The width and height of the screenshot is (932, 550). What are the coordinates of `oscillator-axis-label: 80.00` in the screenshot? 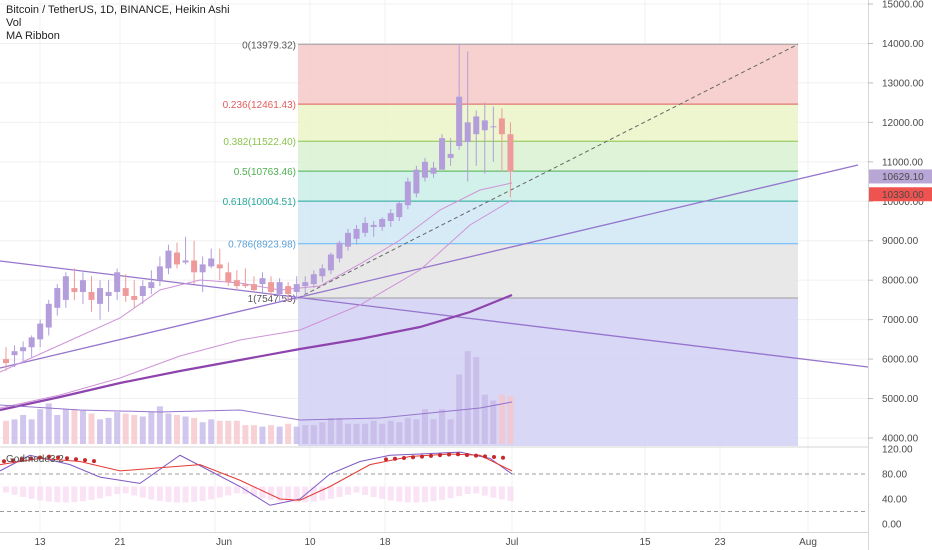 It's located at (894, 475).